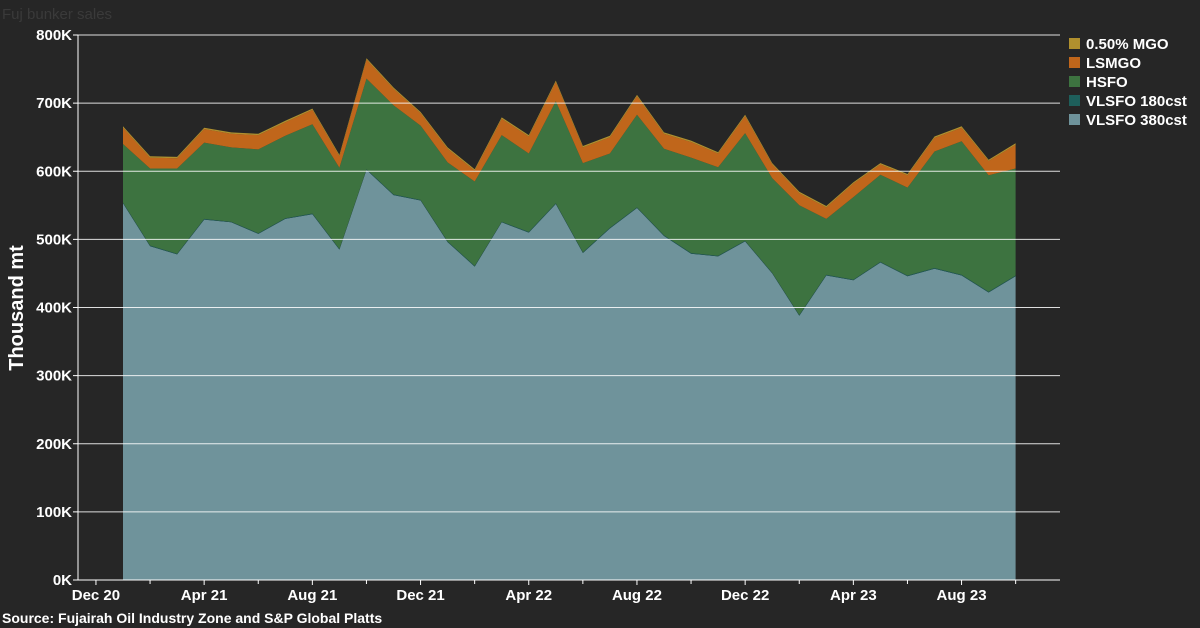 Image resolution: width=1200 pixels, height=628 pixels. Describe the element at coordinates (1074, 119) in the screenshot. I see `legend-swatch-vlsfo-380cst` at that location.